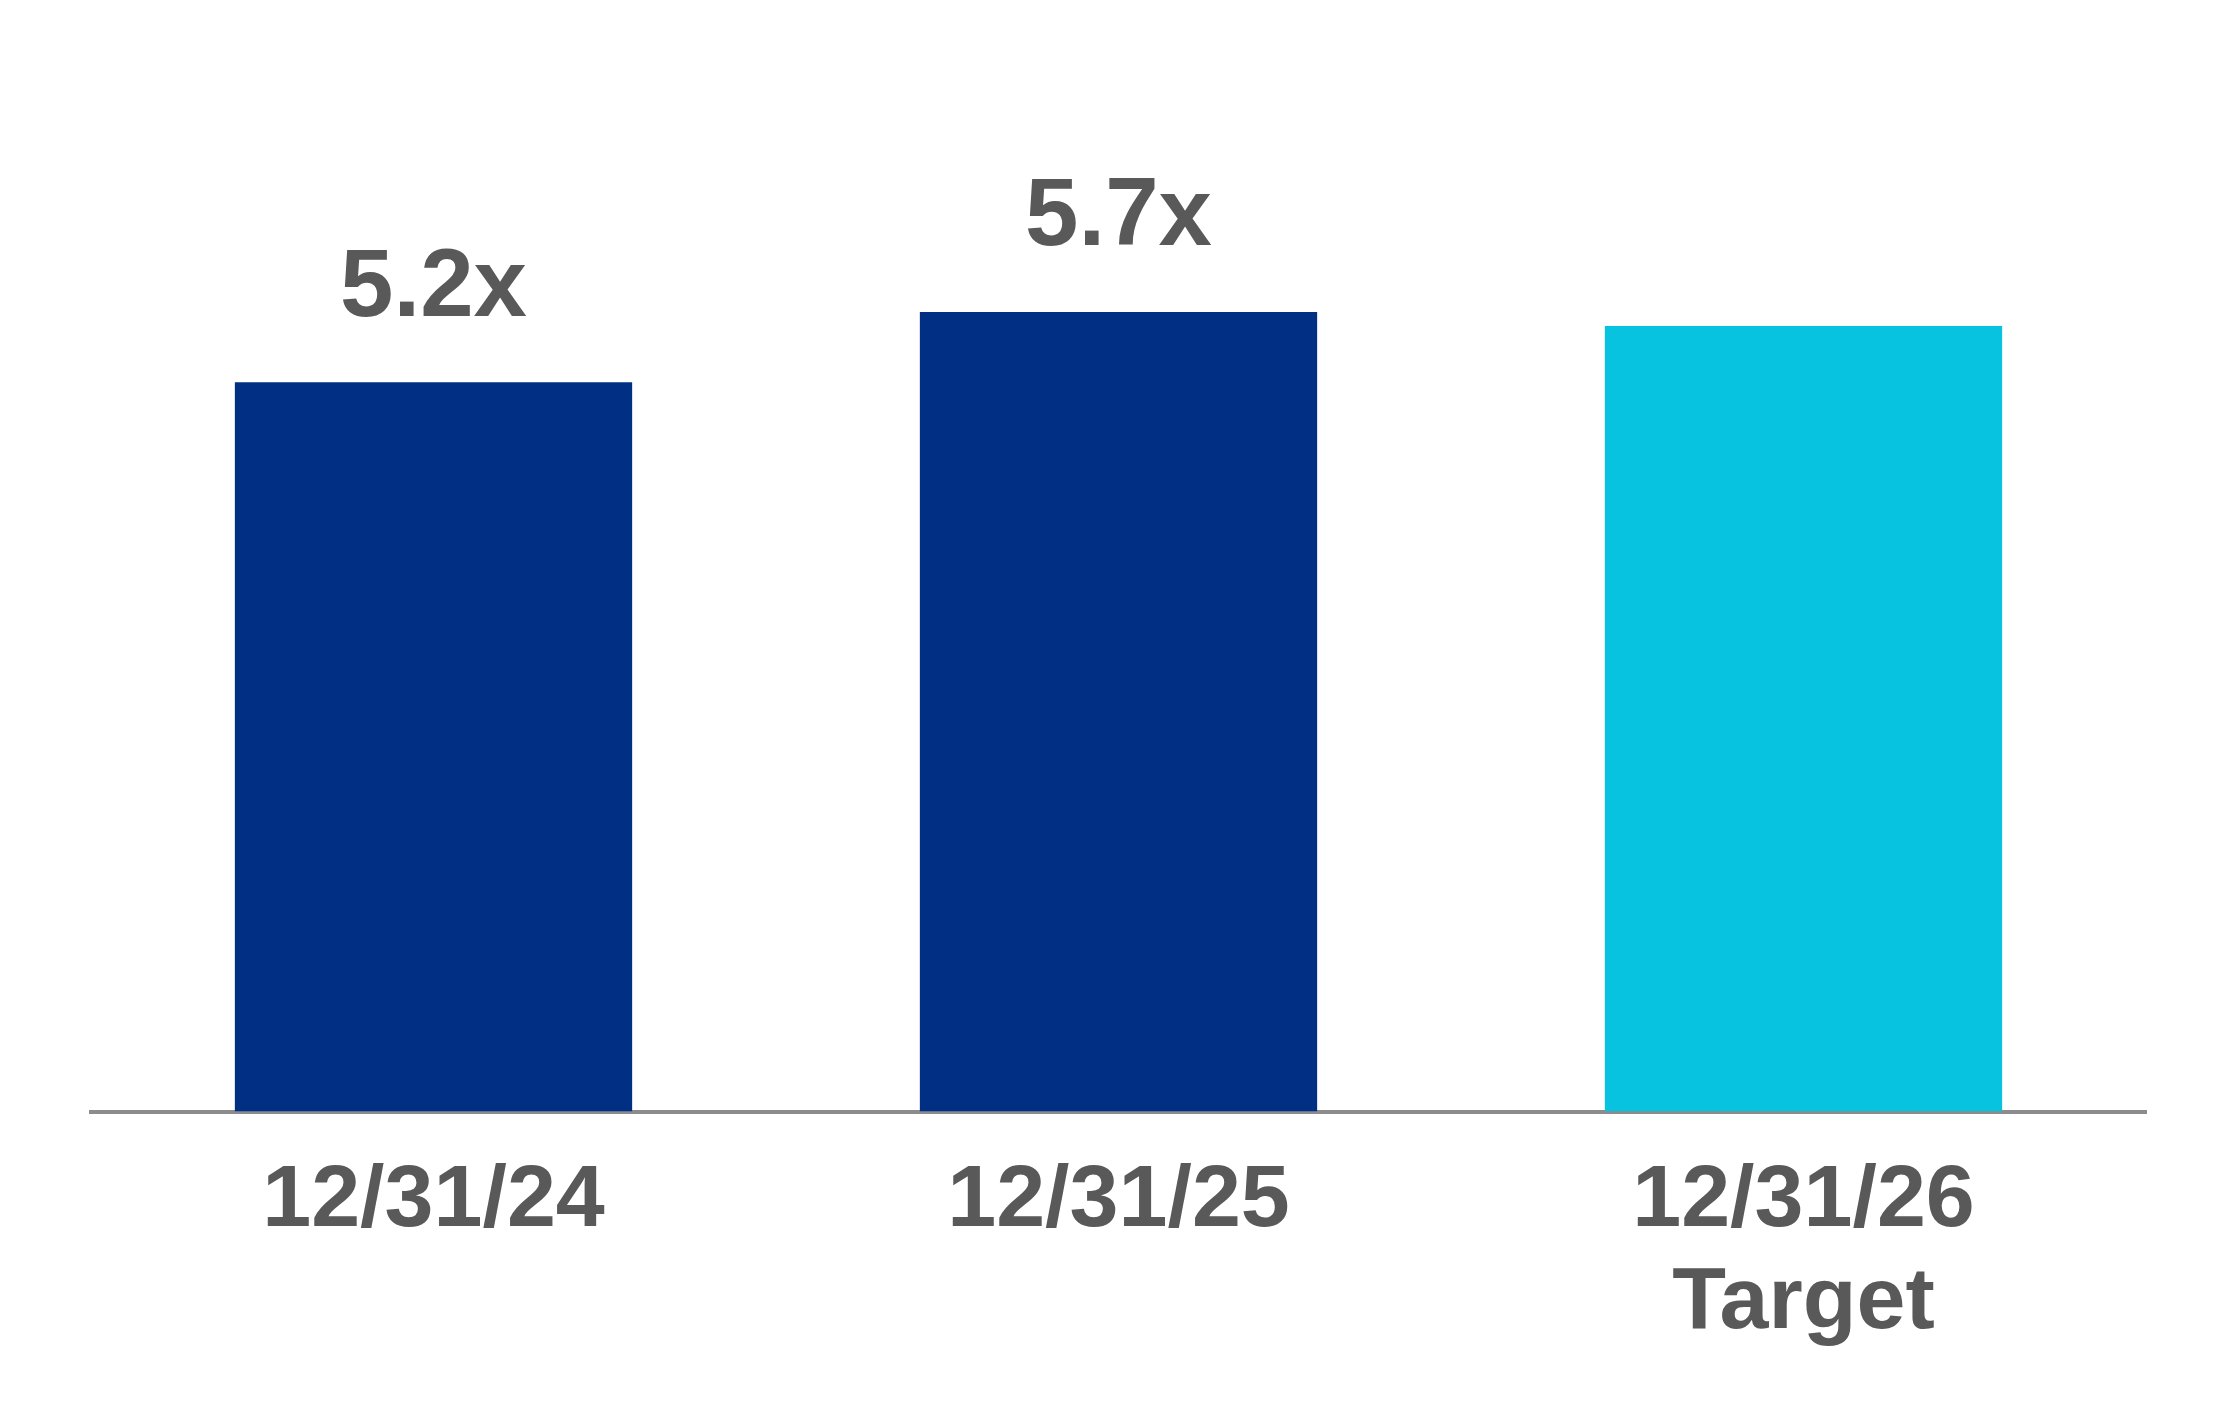 Image resolution: width=2232 pixels, height=1422 pixels. Describe the element at coordinates (1803, 1246) in the screenshot. I see `x-tick-label: 12/31/26 Target` at that location.